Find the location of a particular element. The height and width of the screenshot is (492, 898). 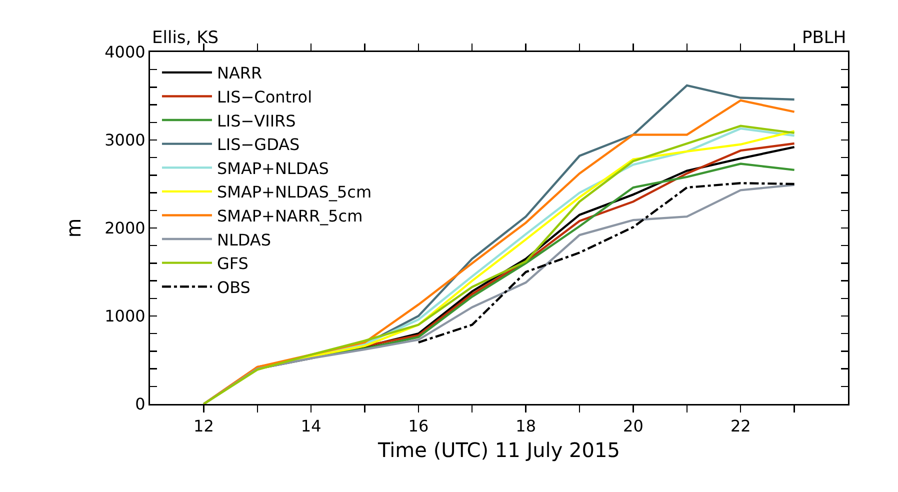

y-tick-label: 3000 is located at coordinates (125, 140).